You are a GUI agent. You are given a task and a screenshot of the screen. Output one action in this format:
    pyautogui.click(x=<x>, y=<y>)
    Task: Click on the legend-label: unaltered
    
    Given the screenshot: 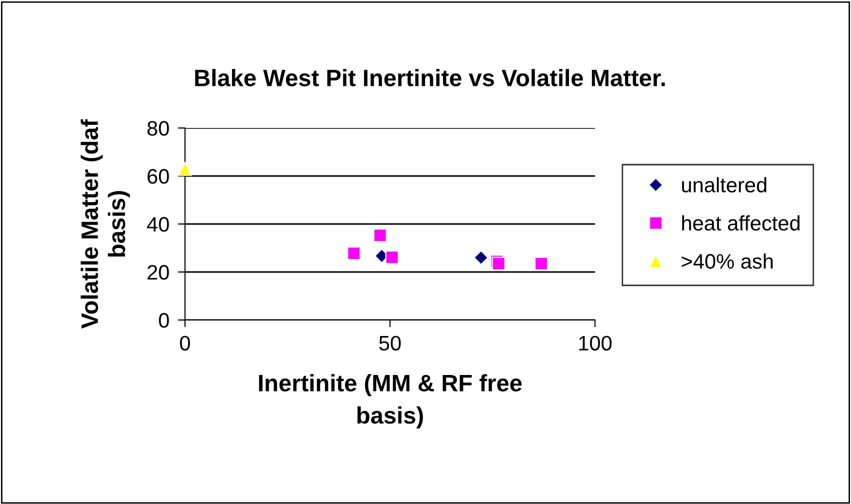 What is the action you would take?
    pyautogui.click(x=724, y=184)
    